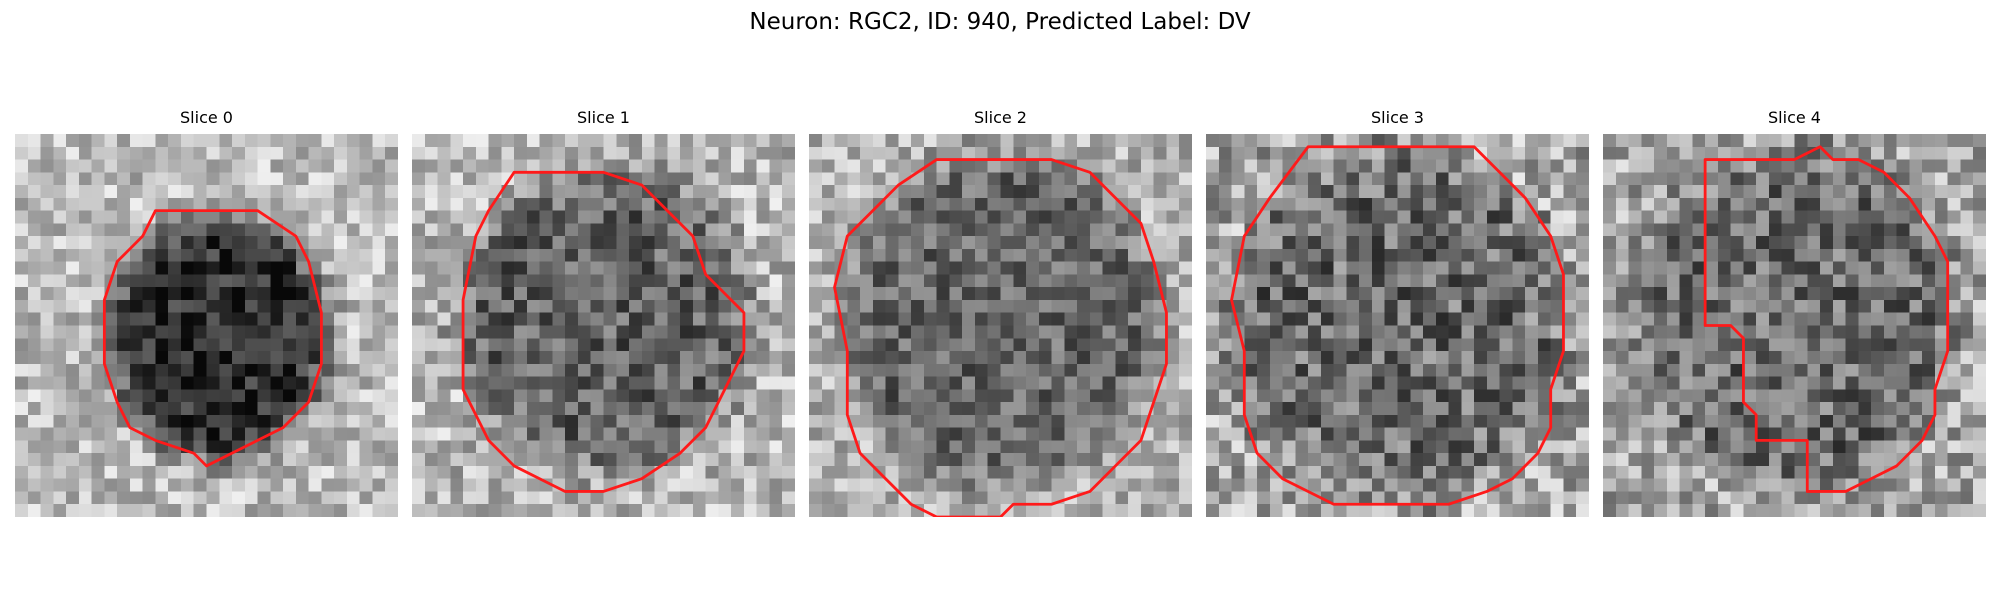 The width and height of the screenshot is (2000, 600). I want to click on slice-title: Slice 2, so click(1000, 117).